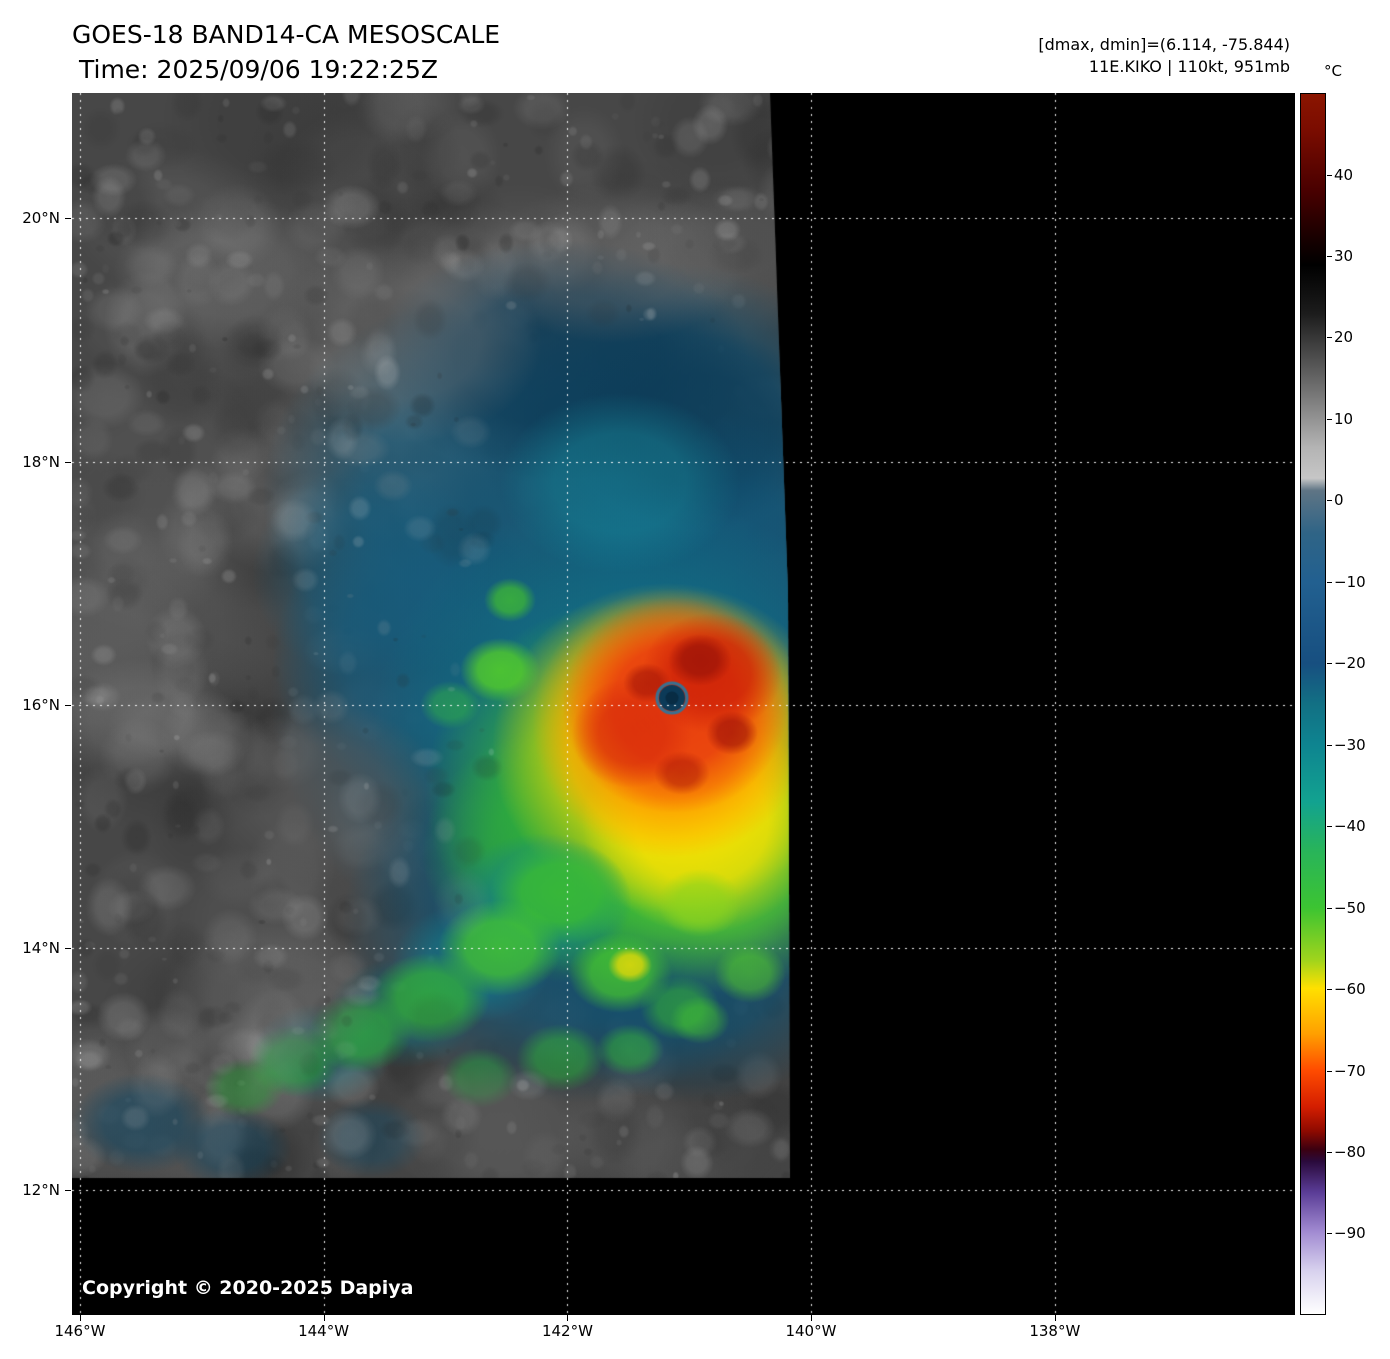 The image size is (1390, 1359). What do you see at coordinates (41, 704) in the screenshot?
I see `y-axis-tick-label: 16°N` at bounding box center [41, 704].